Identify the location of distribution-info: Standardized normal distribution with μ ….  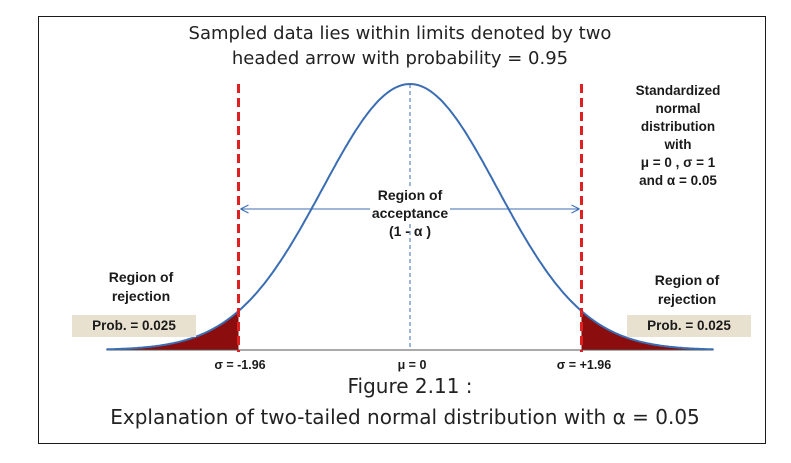
(678, 136).